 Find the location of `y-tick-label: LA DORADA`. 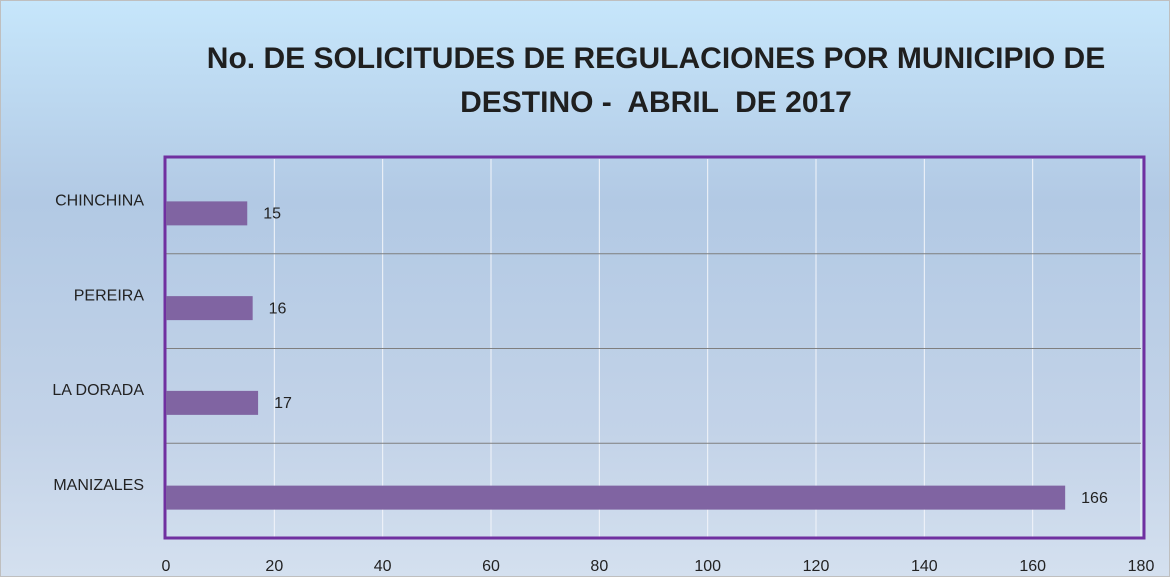

y-tick-label: LA DORADA is located at coordinates (98, 390).